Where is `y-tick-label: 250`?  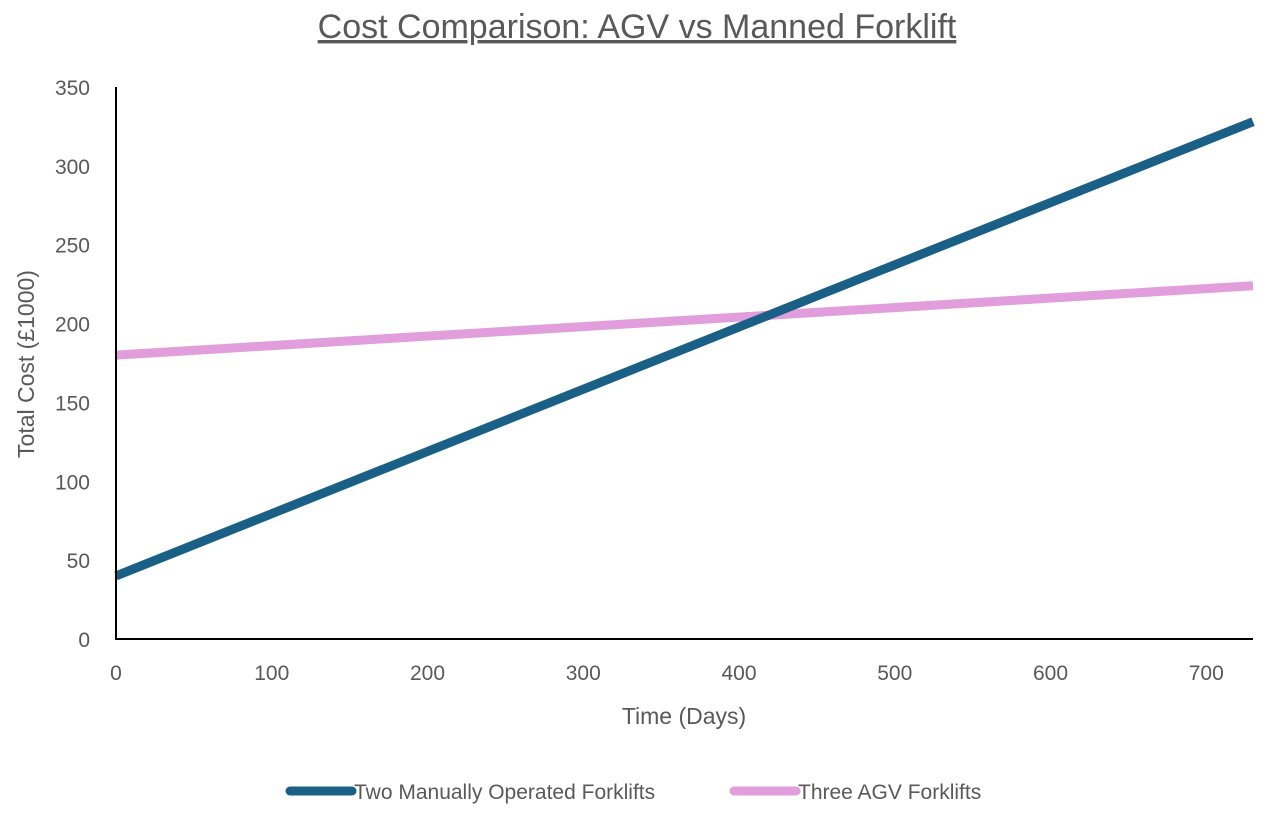 y-tick-label: 250 is located at coordinates (72, 246).